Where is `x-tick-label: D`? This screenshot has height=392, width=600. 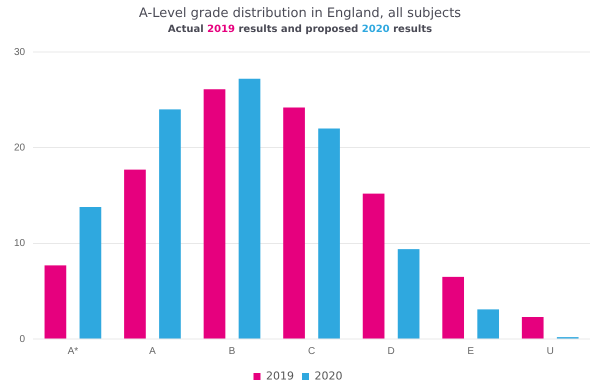
x-tick-label: D is located at coordinates (391, 351).